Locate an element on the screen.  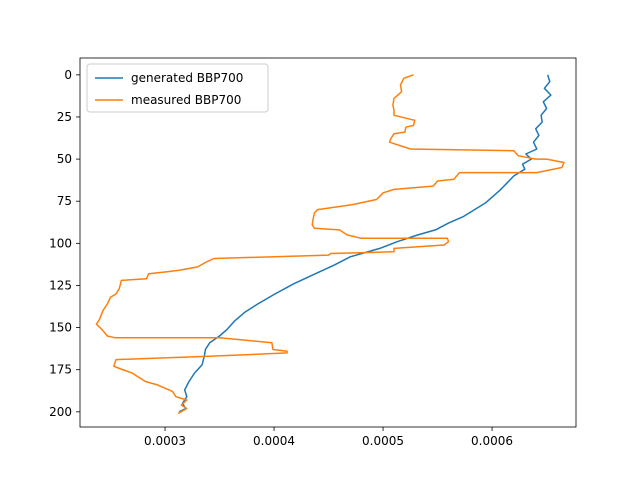
y-tick-label: 125 is located at coordinates (60, 285).